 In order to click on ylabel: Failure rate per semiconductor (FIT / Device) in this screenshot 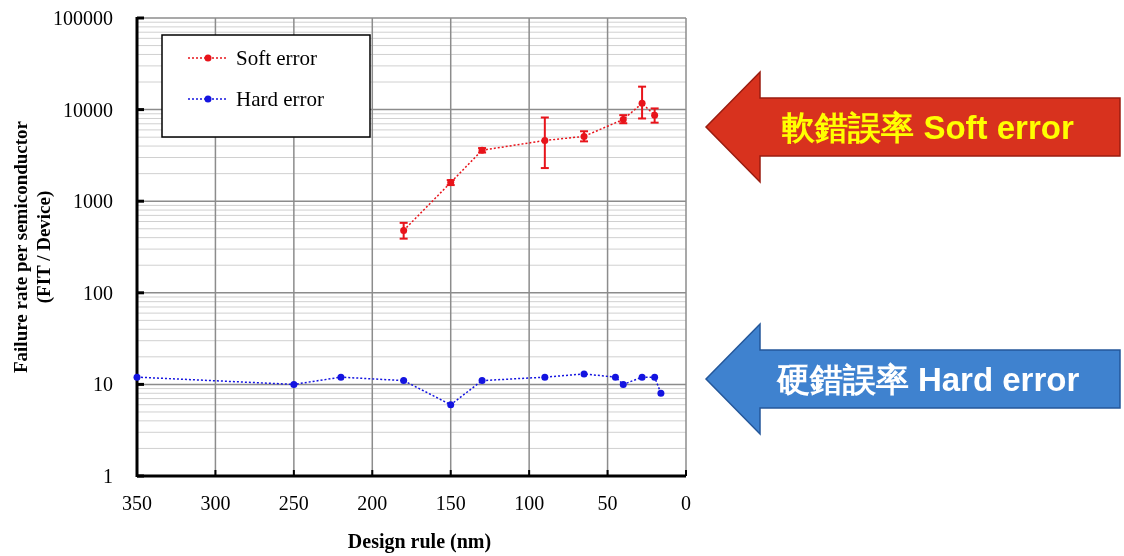, I will do `click(32, 247)`.